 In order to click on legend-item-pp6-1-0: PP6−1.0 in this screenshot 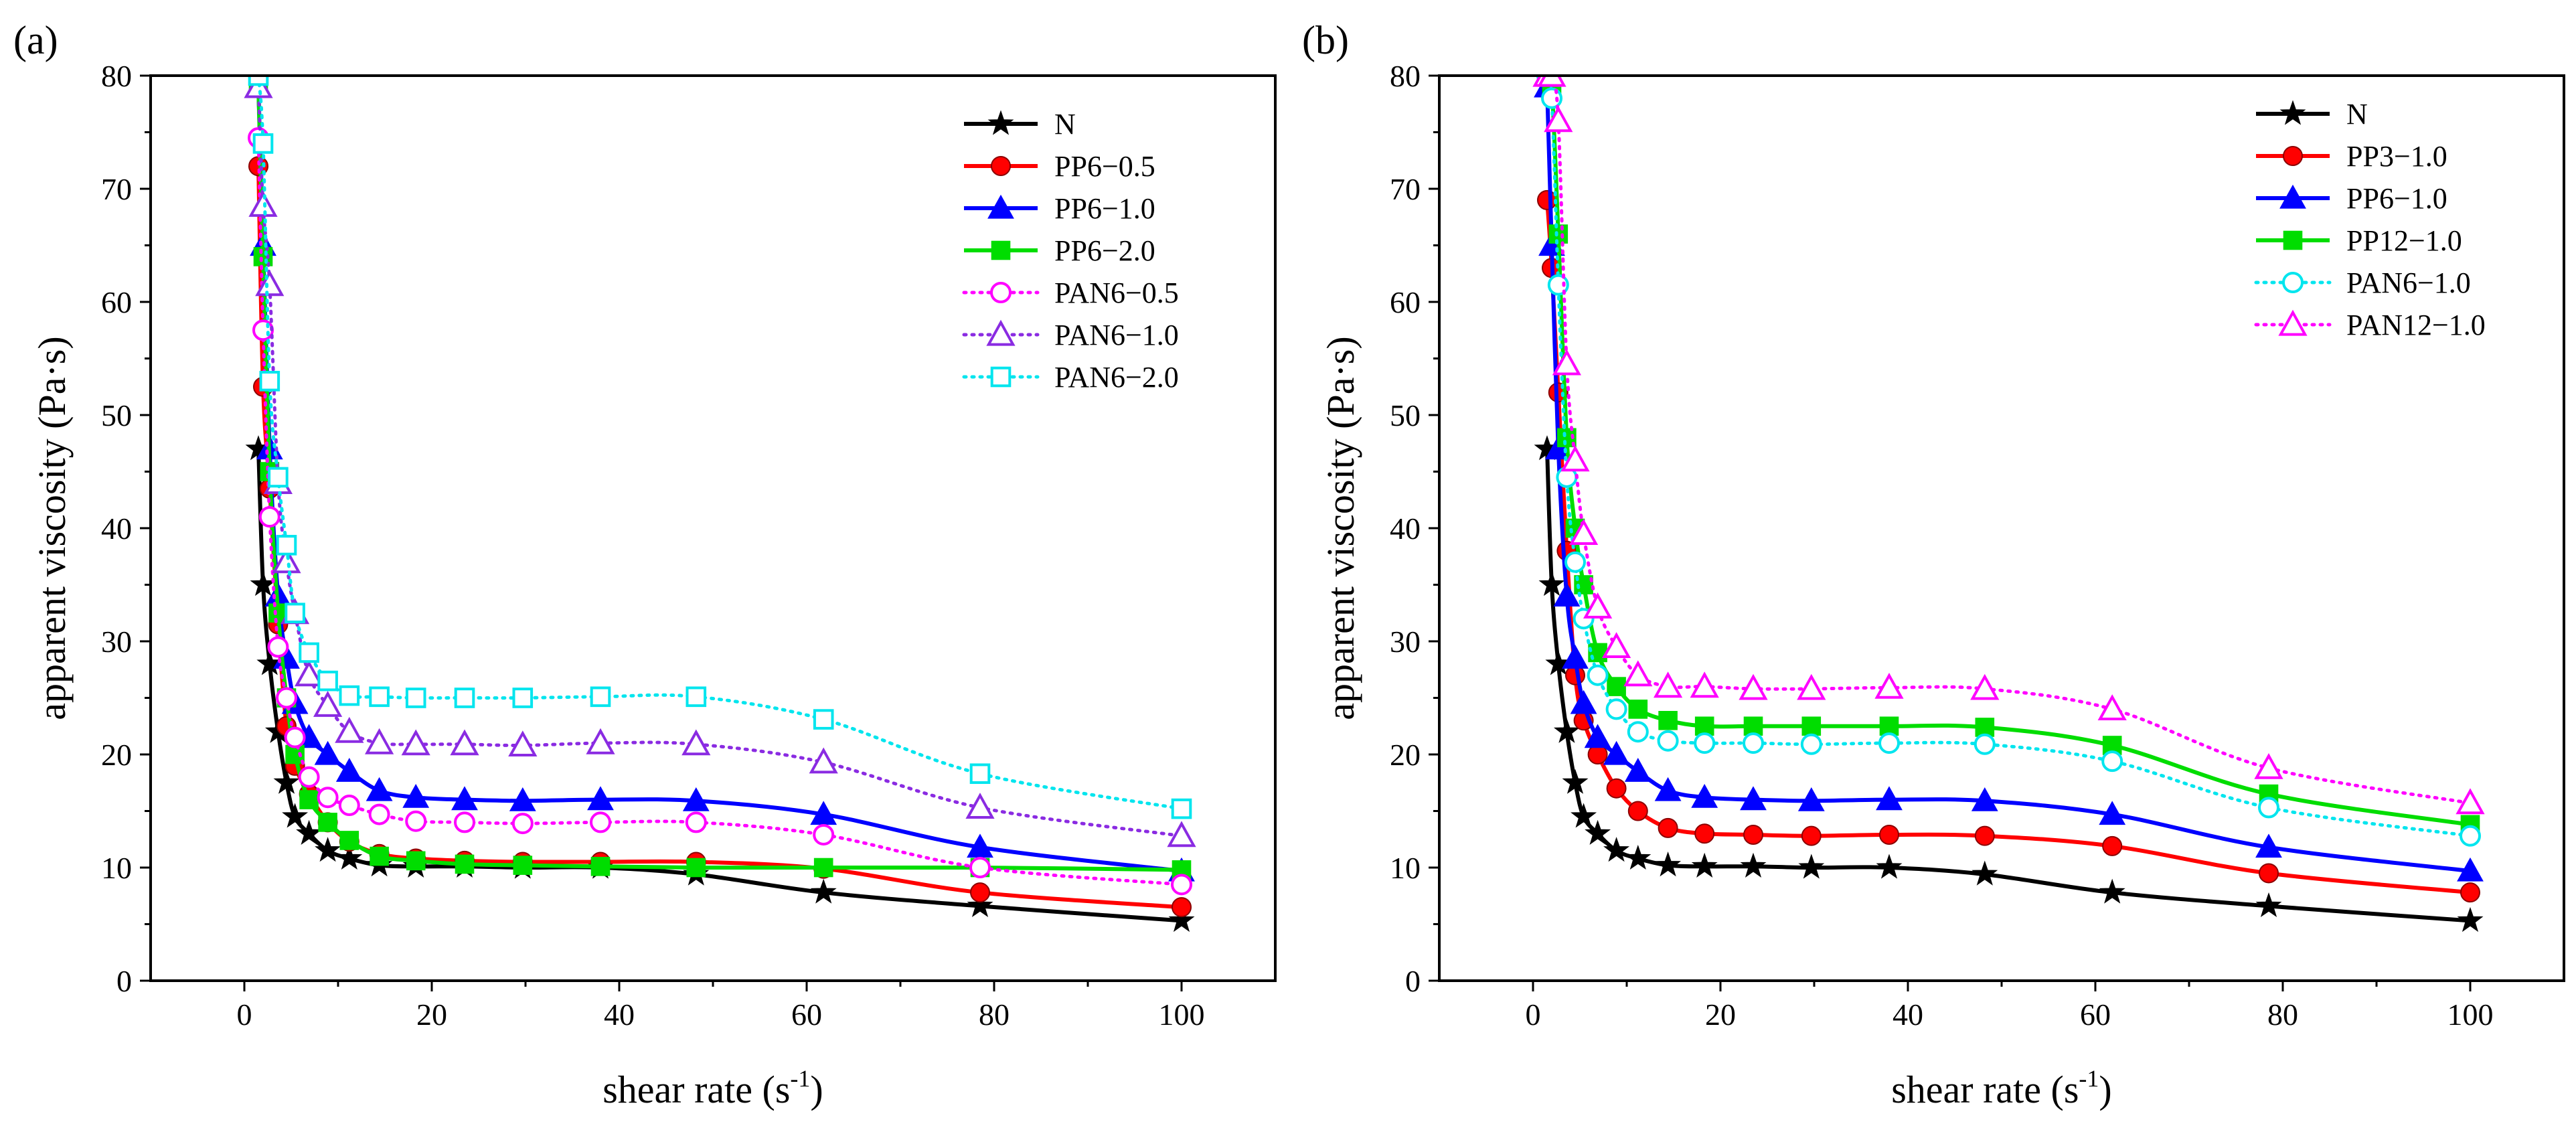, I will do `click(1059, 208)`.